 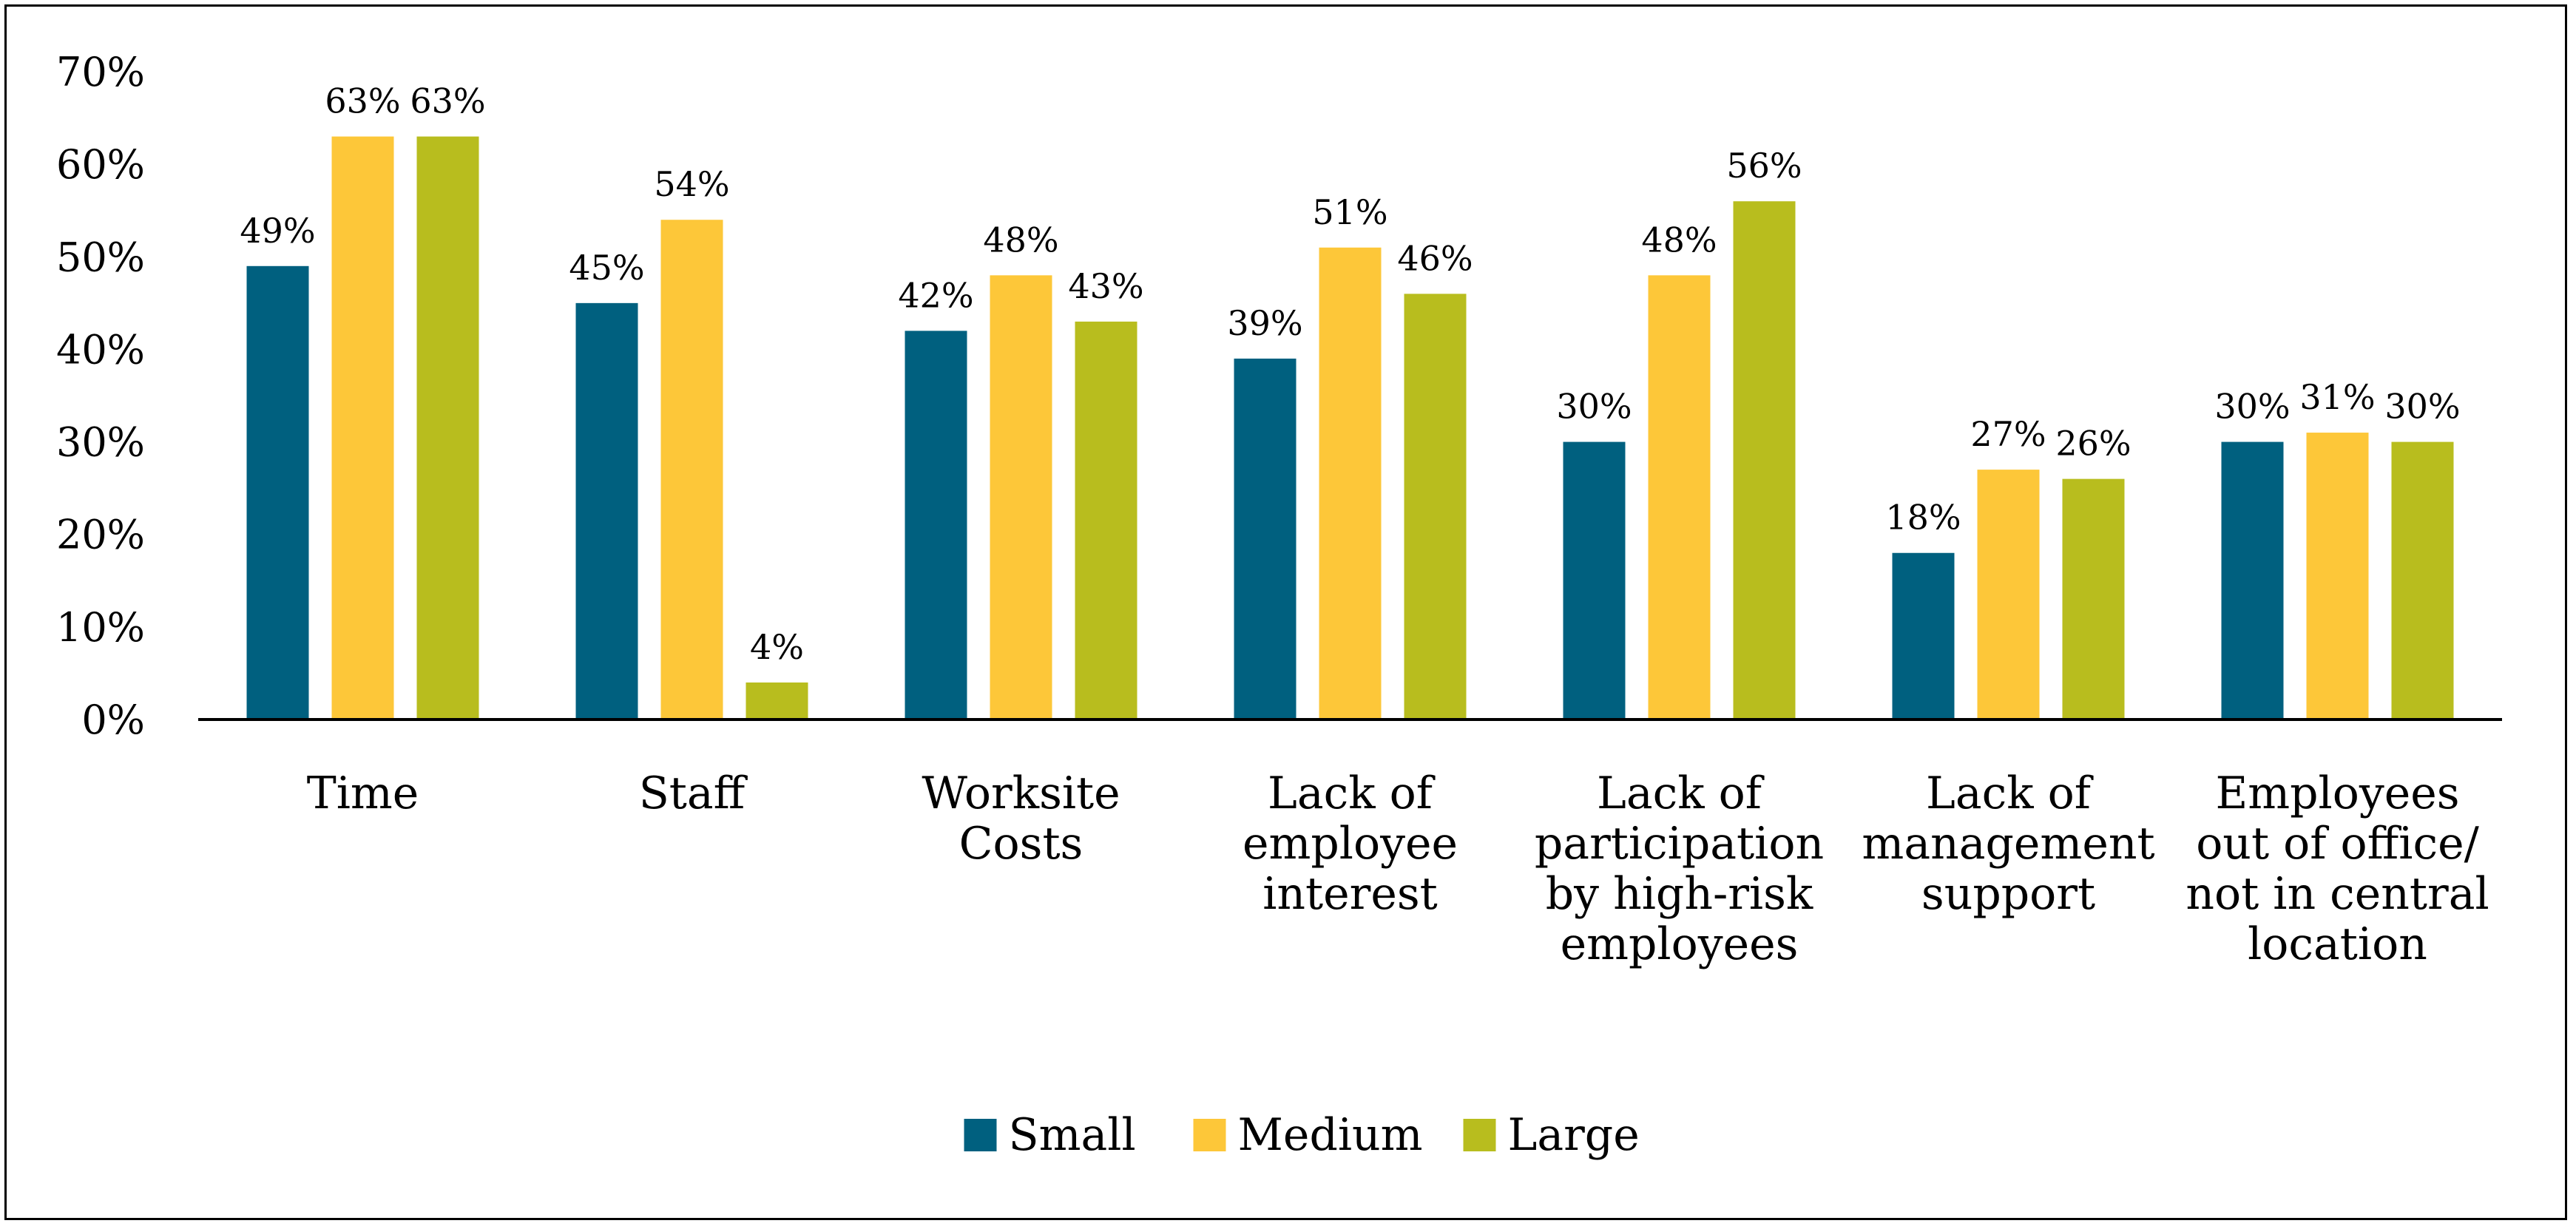 What do you see at coordinates (606, 268) in the screenshot?
I see `data-label: 45%` at bounding box center [606, 268].